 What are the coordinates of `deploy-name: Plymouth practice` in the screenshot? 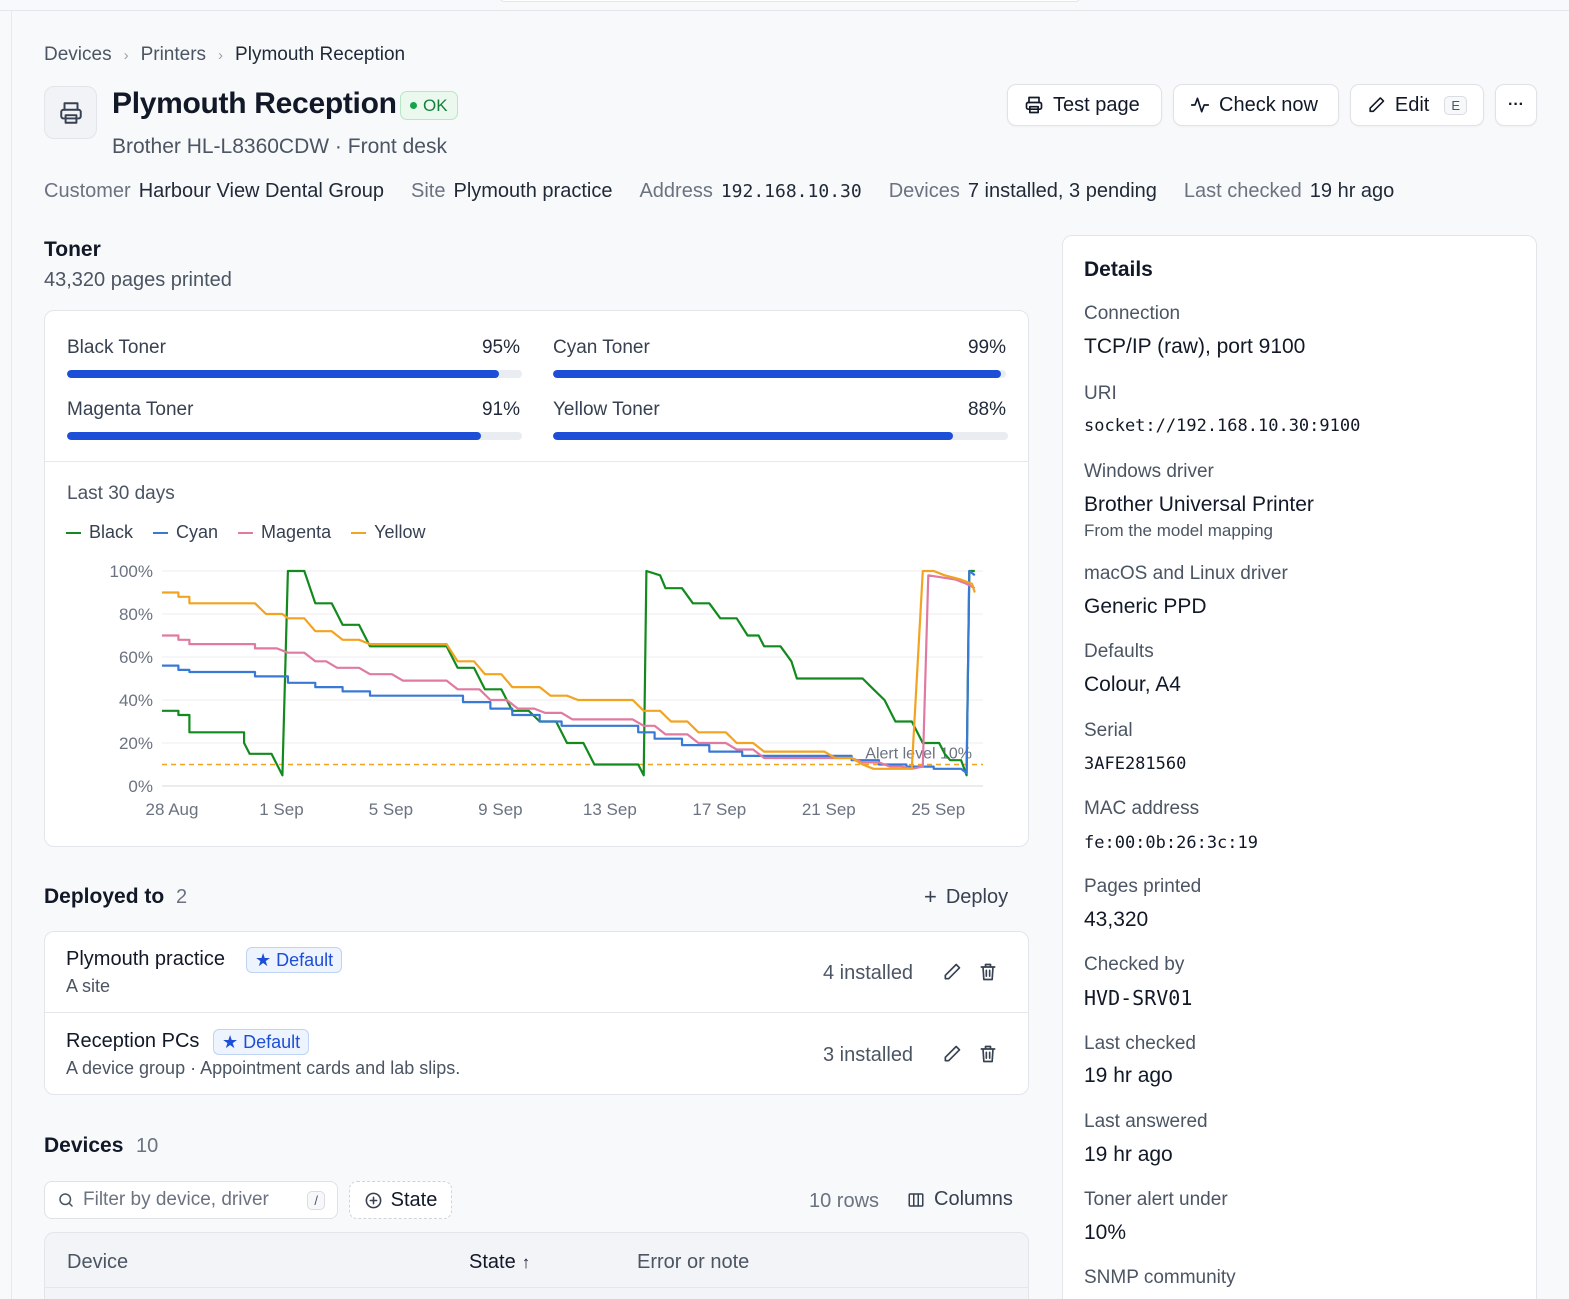 It's located at (145, 959).